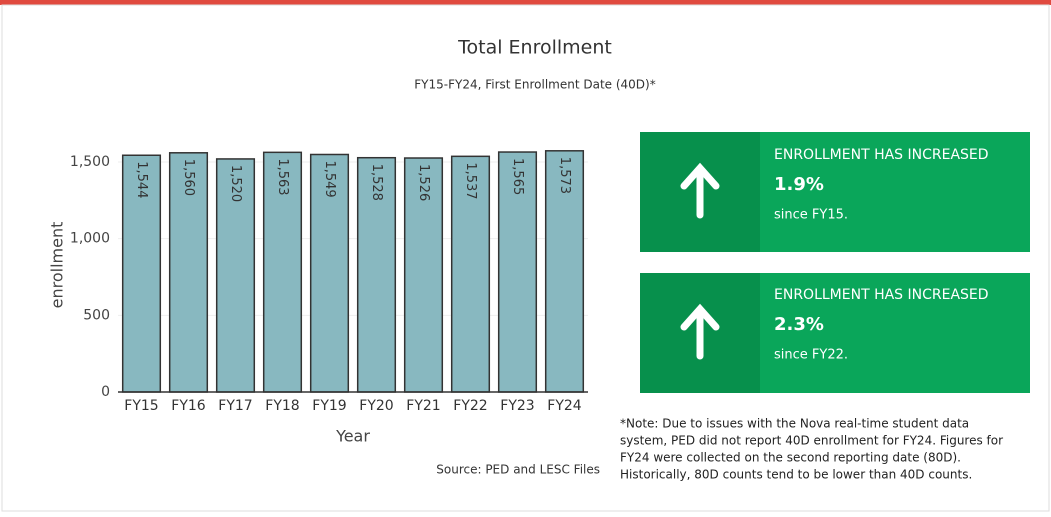 The image size is (1051, 517). What do you see at coordinates (564, 175) in the screenshot?
I see `value-label: 1,573` at bounding box center [564, 175].